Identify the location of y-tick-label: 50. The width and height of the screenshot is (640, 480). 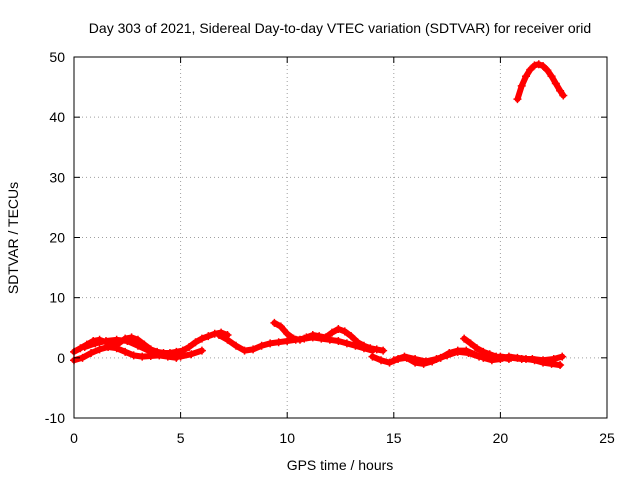
(57, 57).